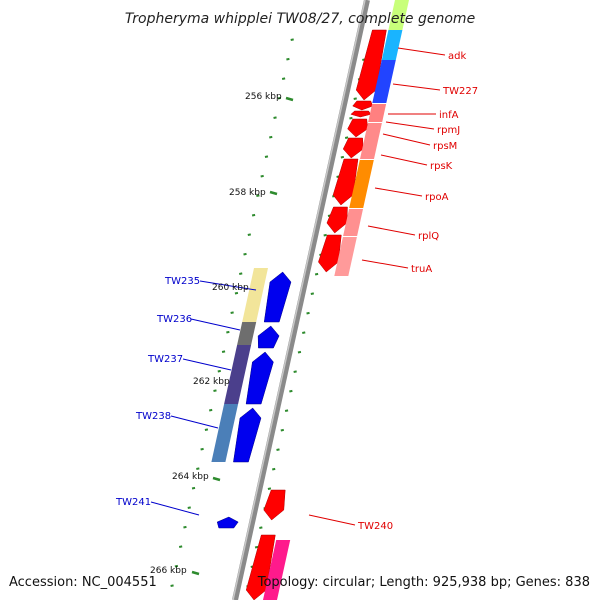  I want to click on gene-block-tw235, so click(255, 295).